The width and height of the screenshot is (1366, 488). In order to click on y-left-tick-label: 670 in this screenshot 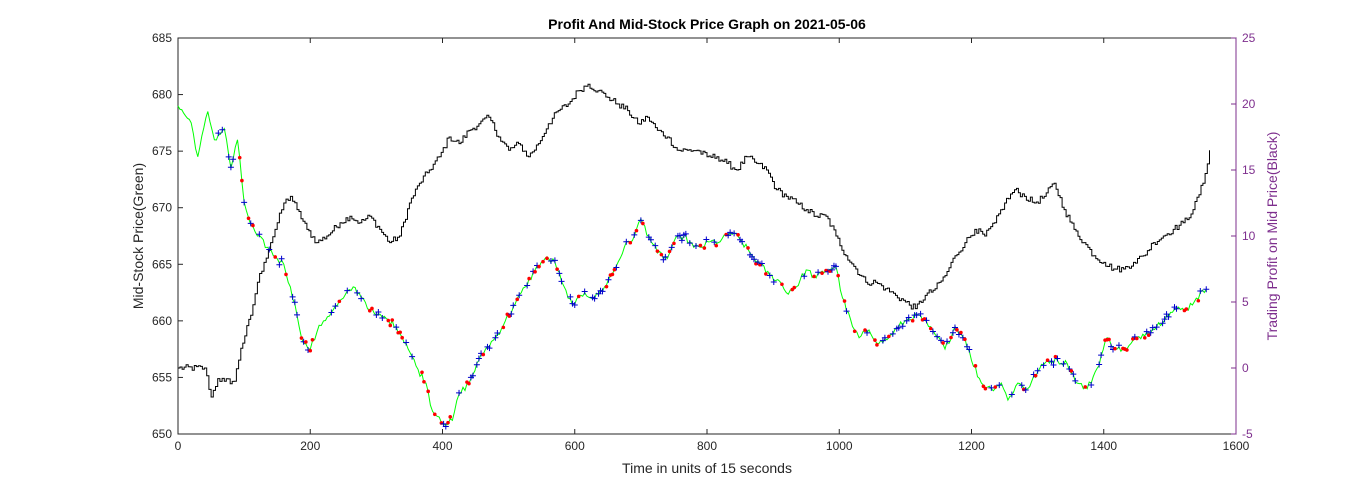, I will do `click(162, 208)`.